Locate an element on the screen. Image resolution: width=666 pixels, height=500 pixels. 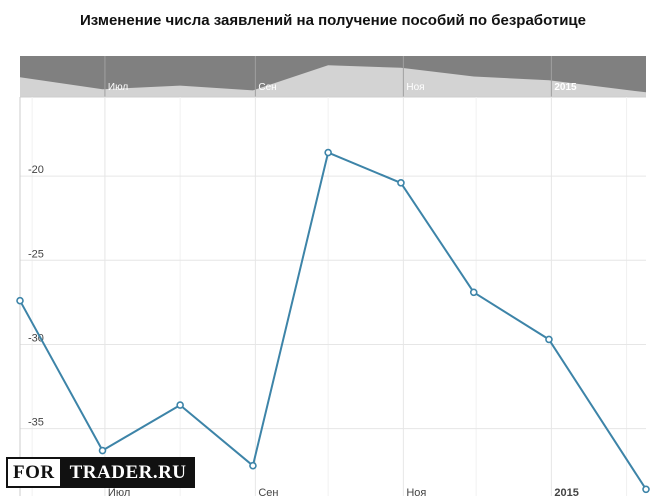
navigator-tick-label: Июл is located at coordinates (118, 87).